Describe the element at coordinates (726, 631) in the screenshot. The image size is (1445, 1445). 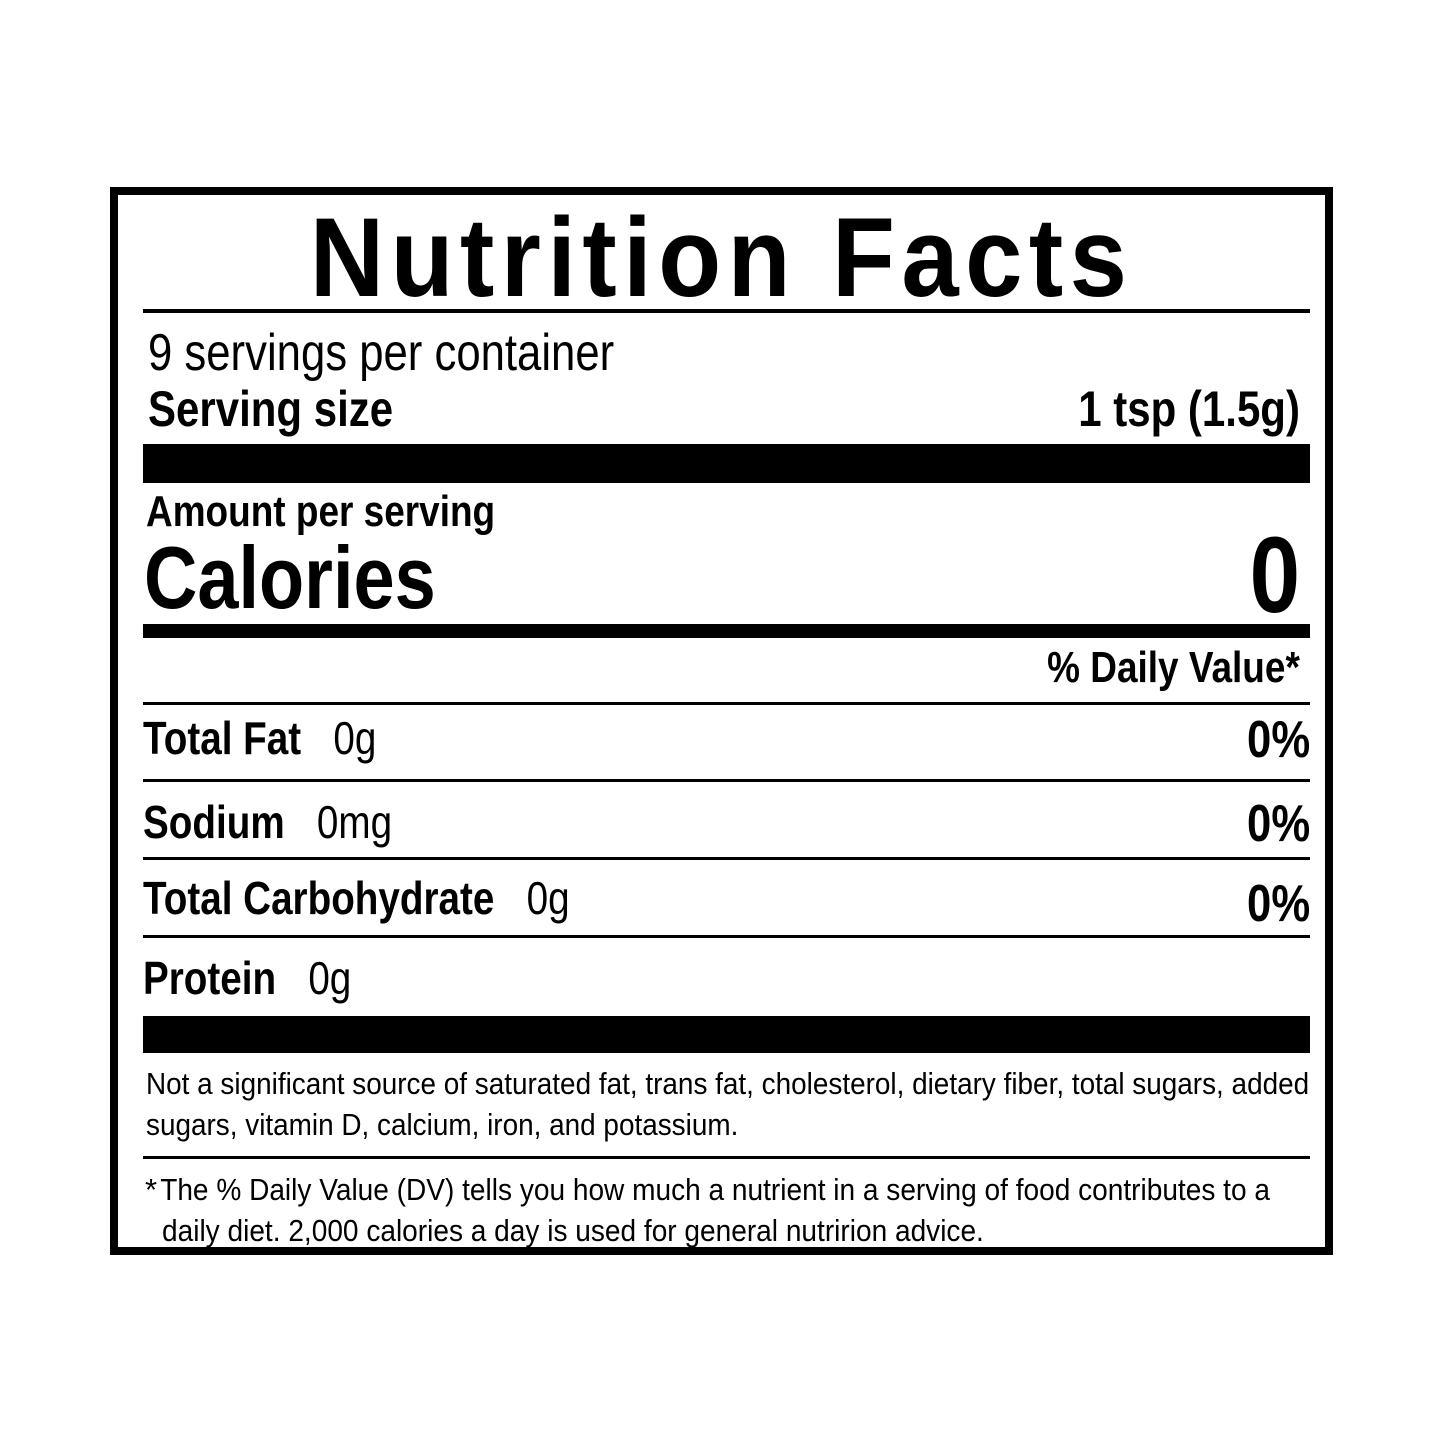
I see `medium-divider` at that location.